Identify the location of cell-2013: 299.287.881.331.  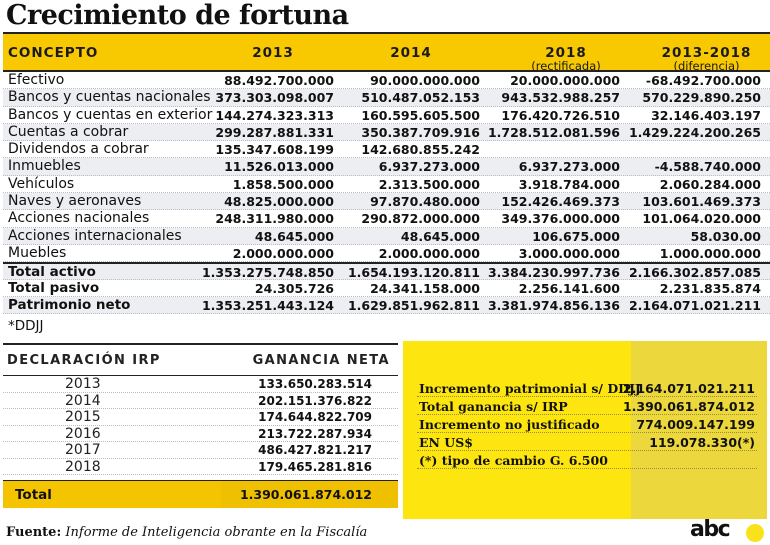
(274, 132).